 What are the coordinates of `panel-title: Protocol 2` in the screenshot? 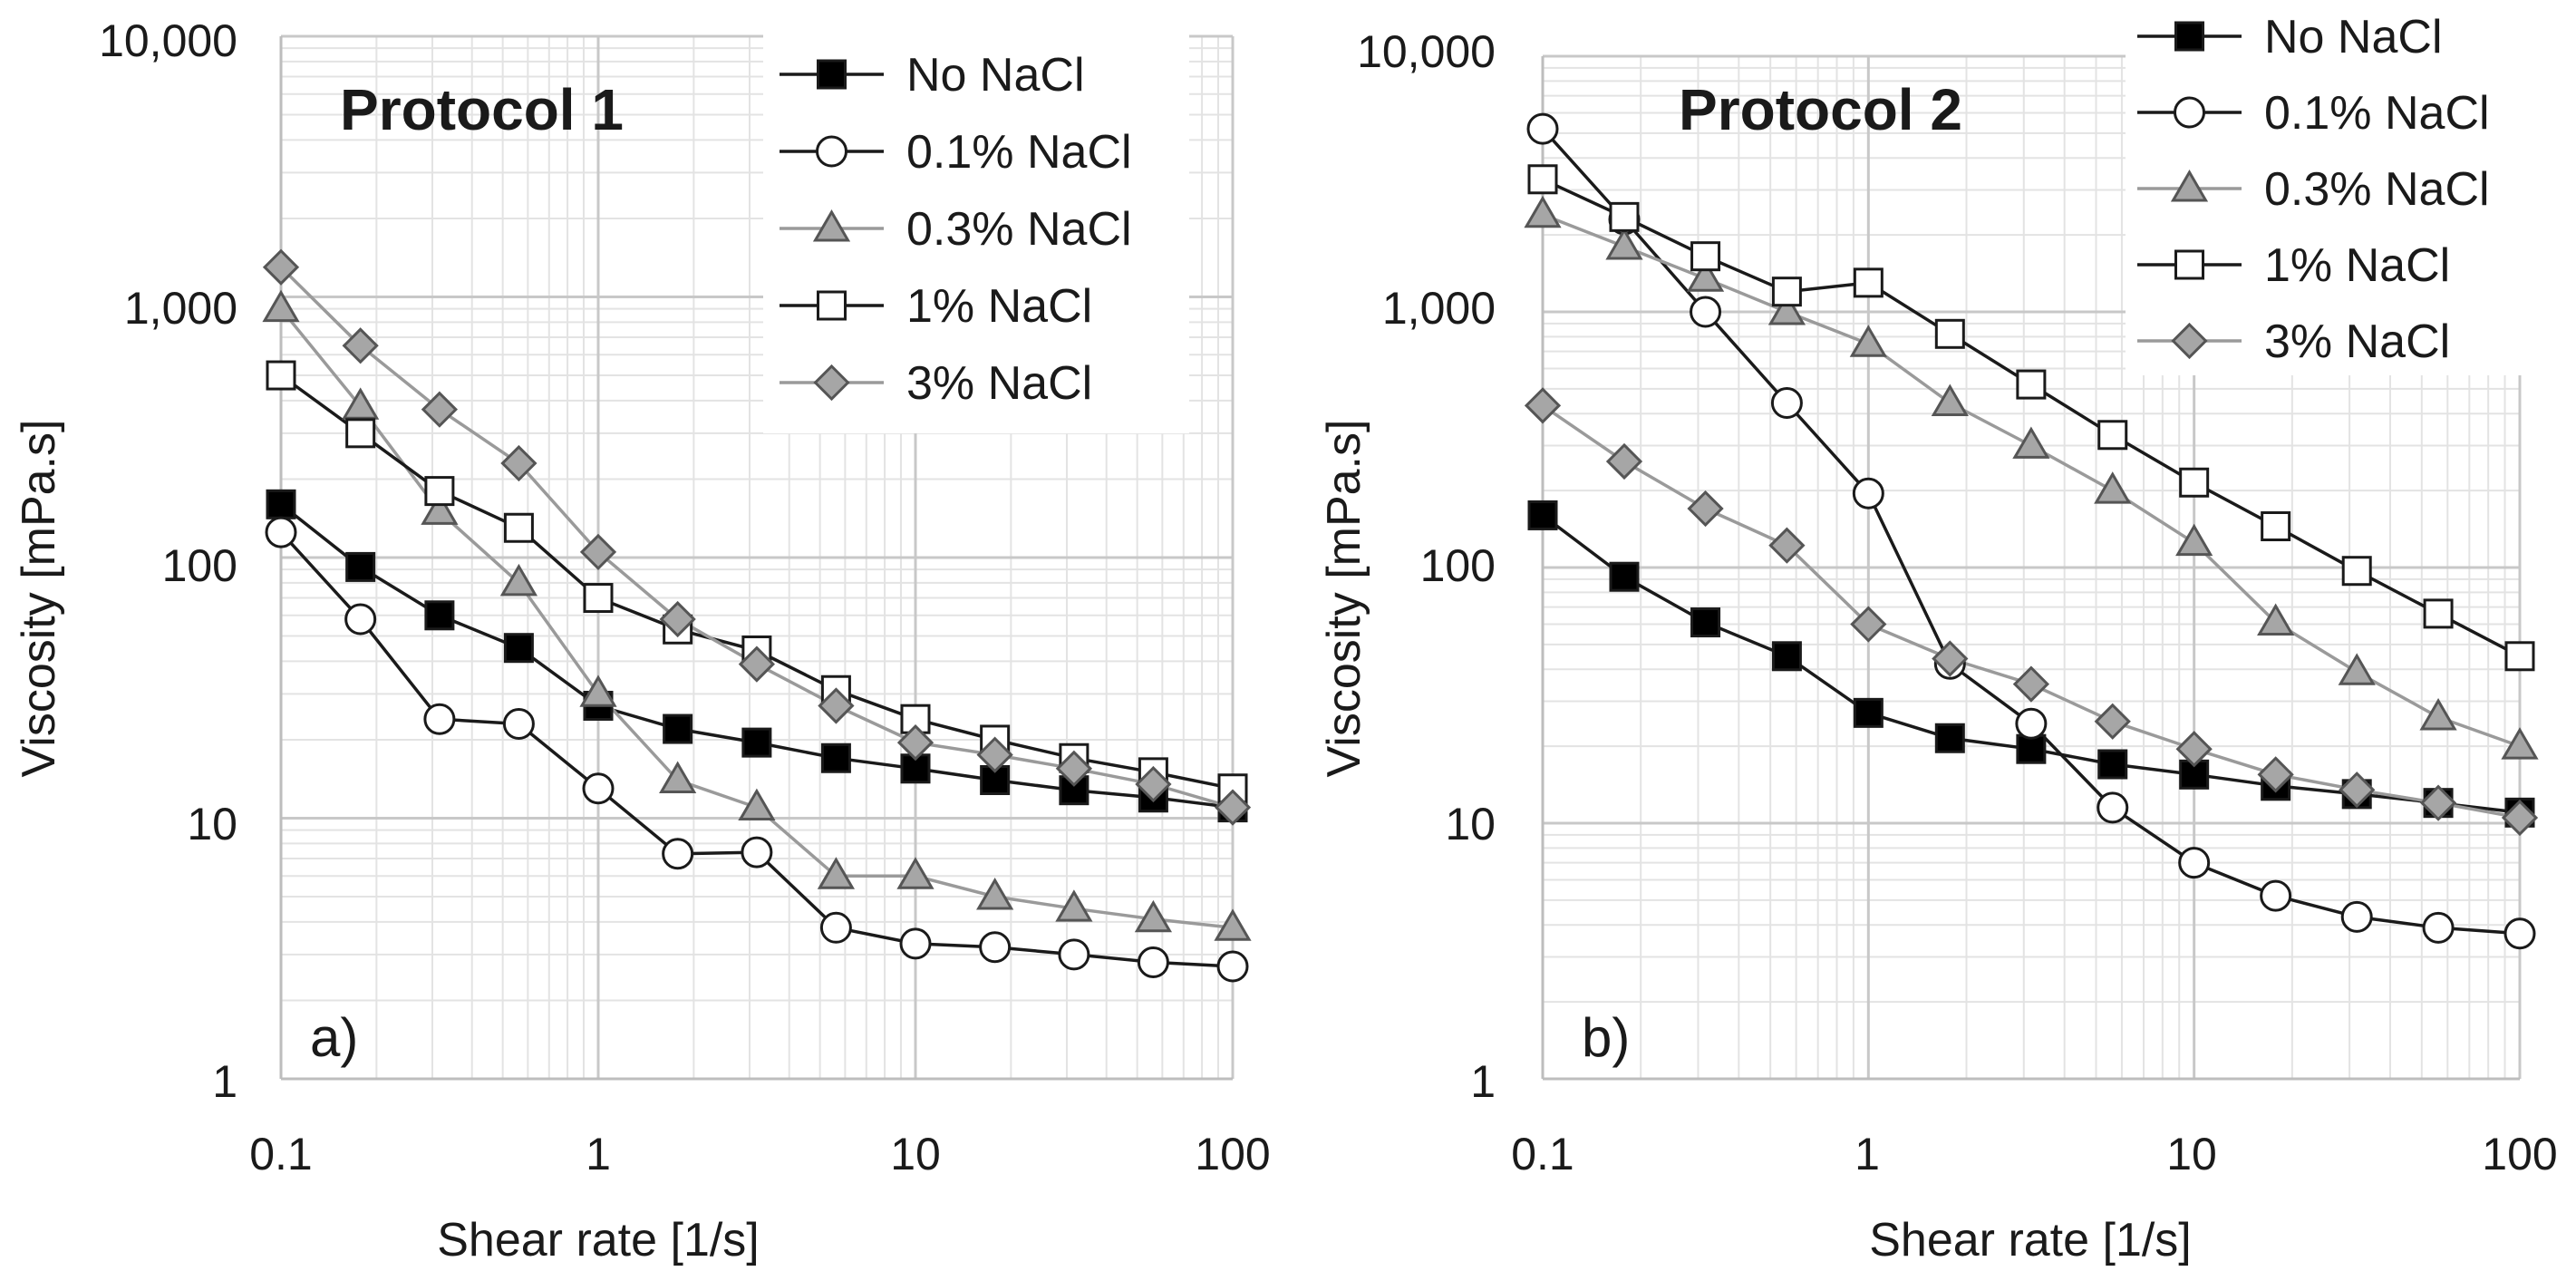 It's located at (1820, 109).